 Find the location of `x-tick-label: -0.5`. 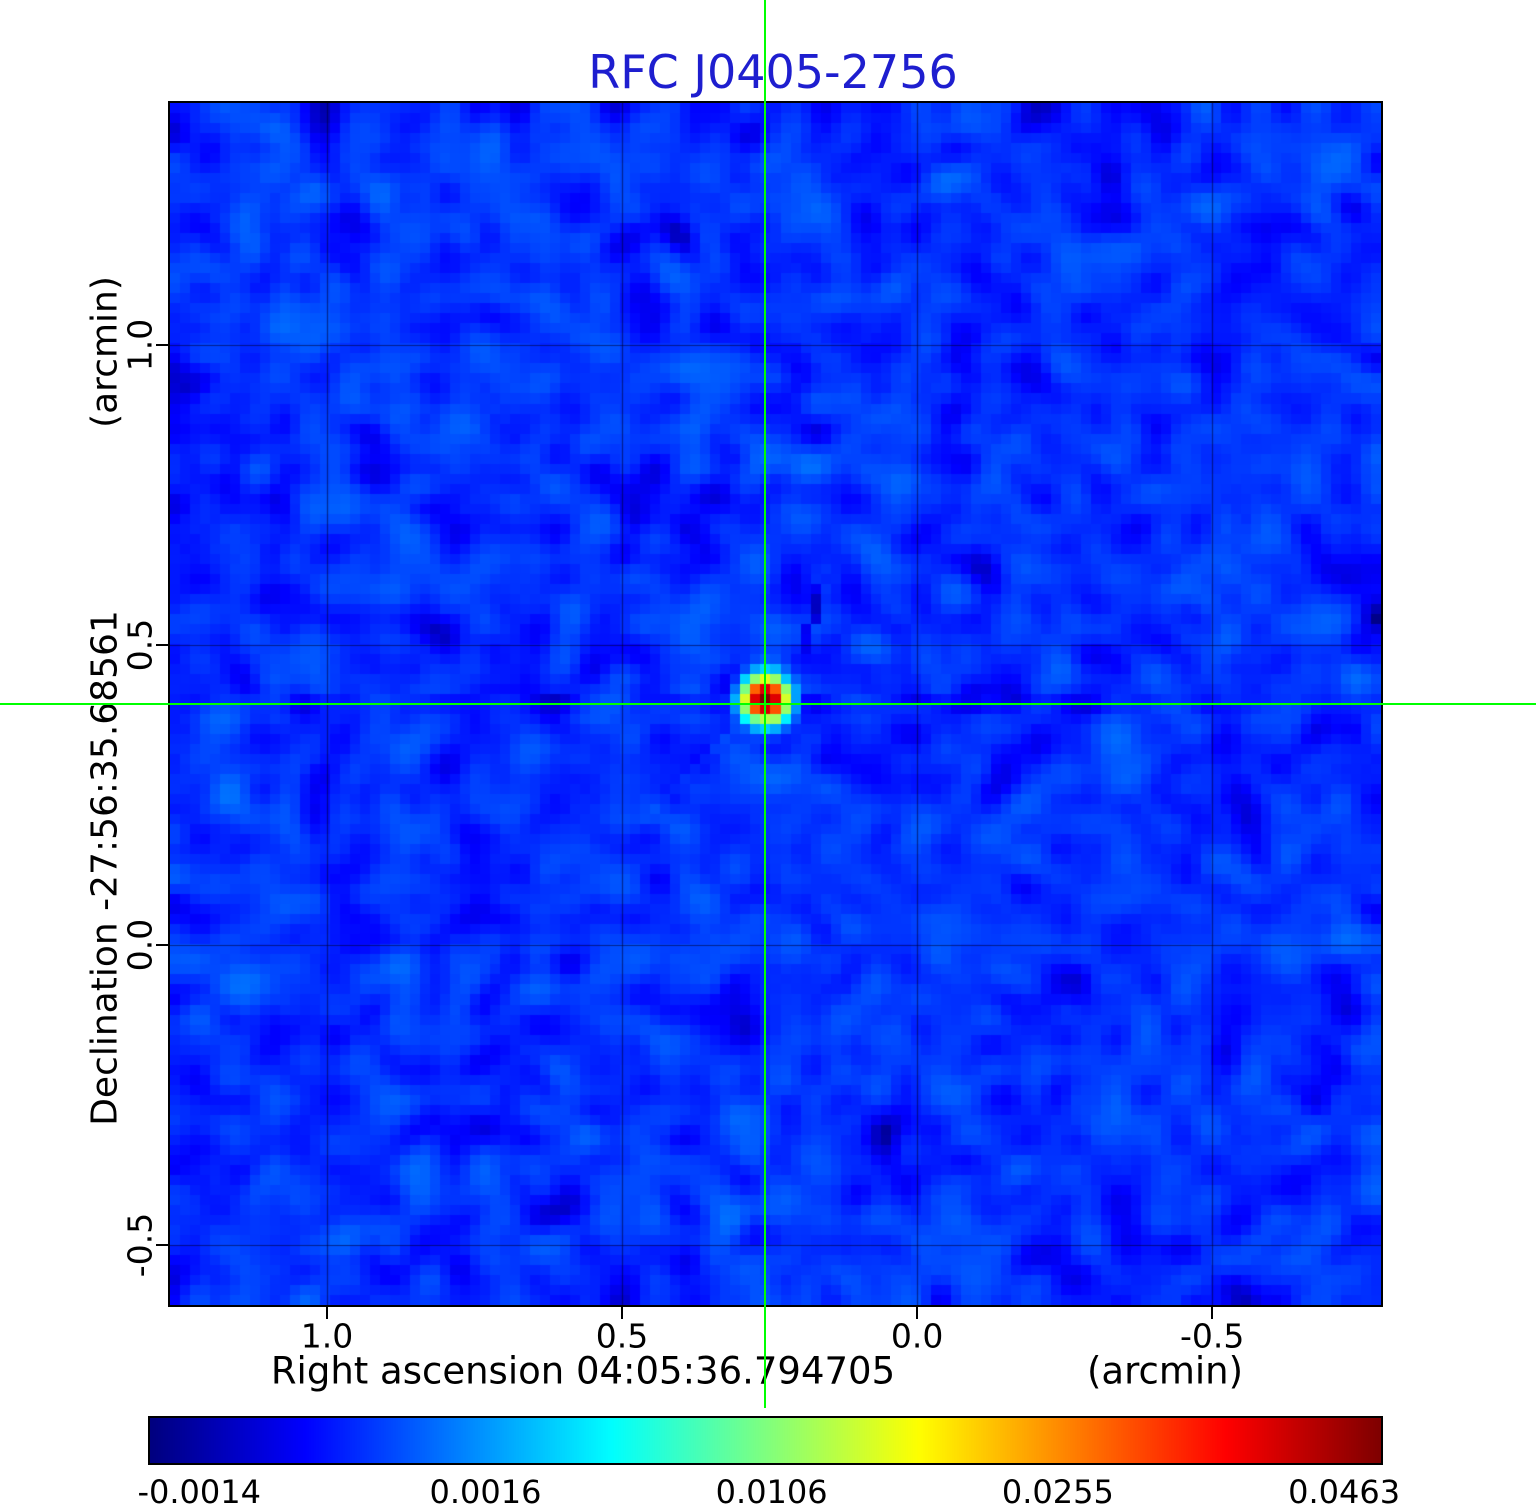

x-tick-label: -0.5 is located at coordinates (1212, 1336).